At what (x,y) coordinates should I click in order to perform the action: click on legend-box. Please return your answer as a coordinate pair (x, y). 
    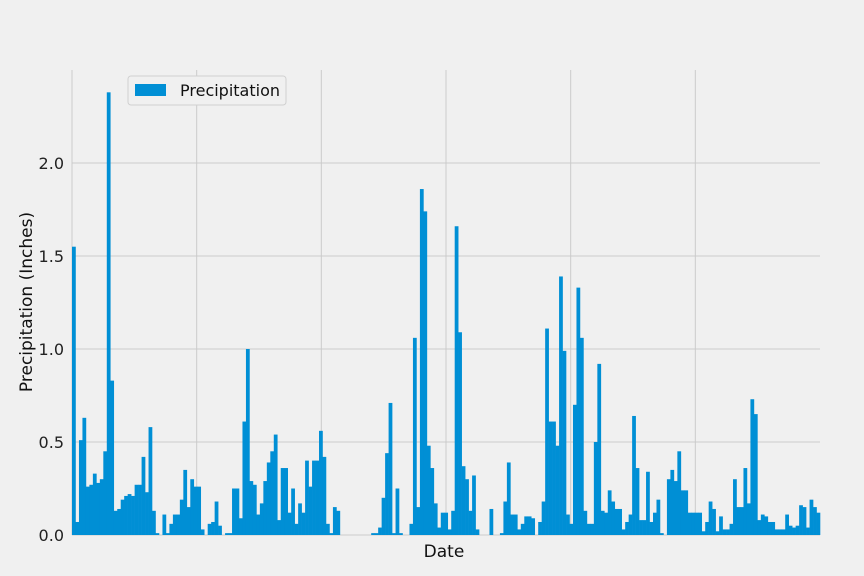
    Looking at the image, I should click on (207, 90).